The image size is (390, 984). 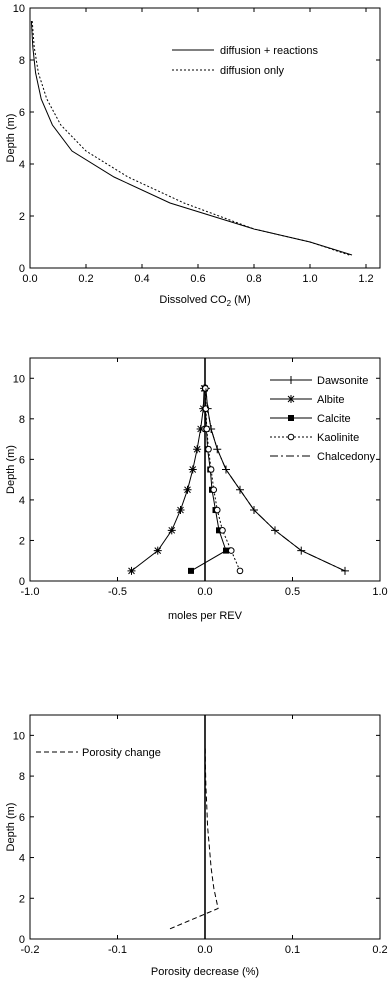 What do you see at coordinates (253, 279) in the screenshot?
I see `x-tick-label: 0.8` at bounding box center [253, 279].